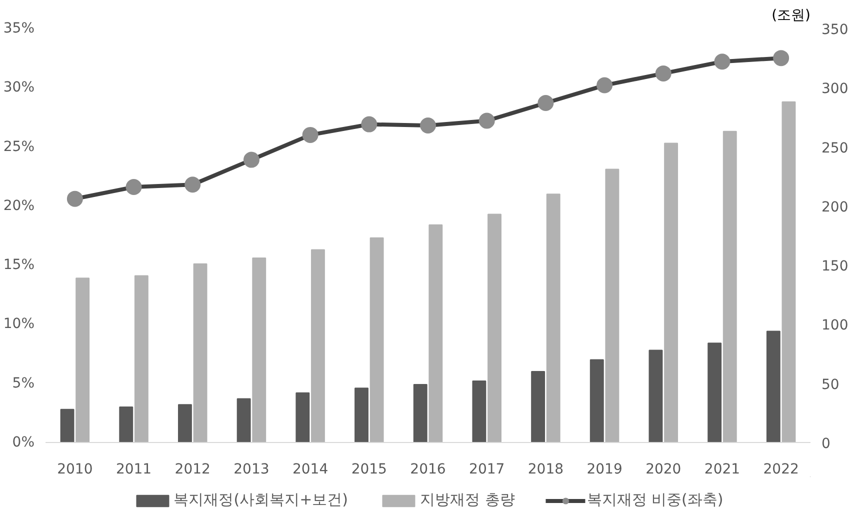  What do you see at coordinates (23, 383) in the screenshot?
I see `y-tick-label: 5%` at bounding box center [23, 383].